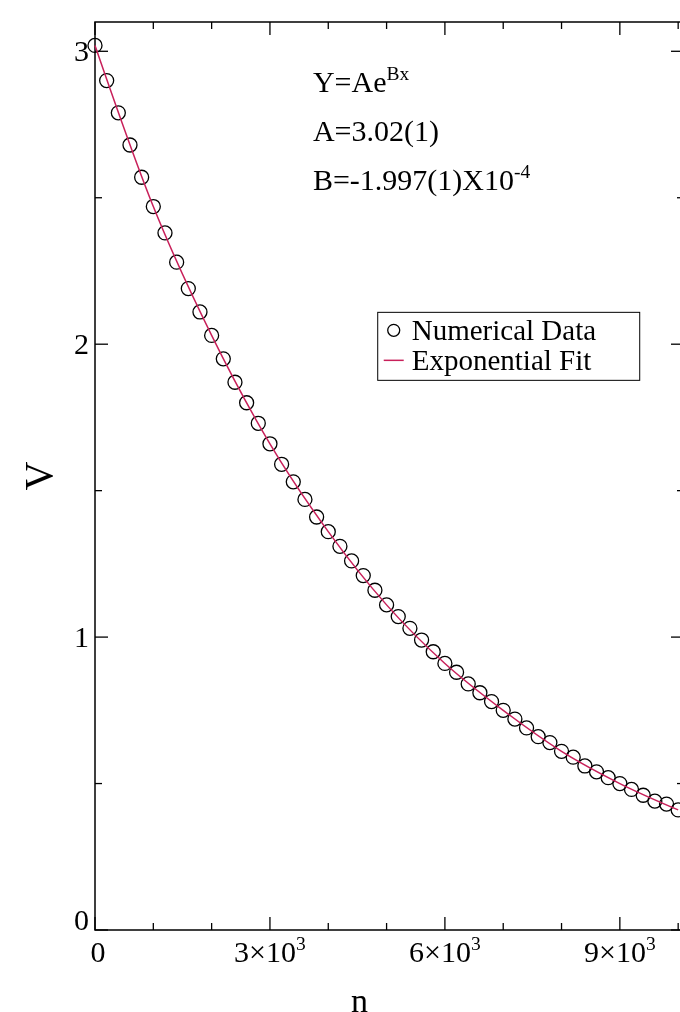 This screenshot has width=680, height=1012. What do you see at coordinates (445, 950) in the screenshot?
I see `x-tick-label: 6×10$^{3}$` at bounding box center [445, 950].